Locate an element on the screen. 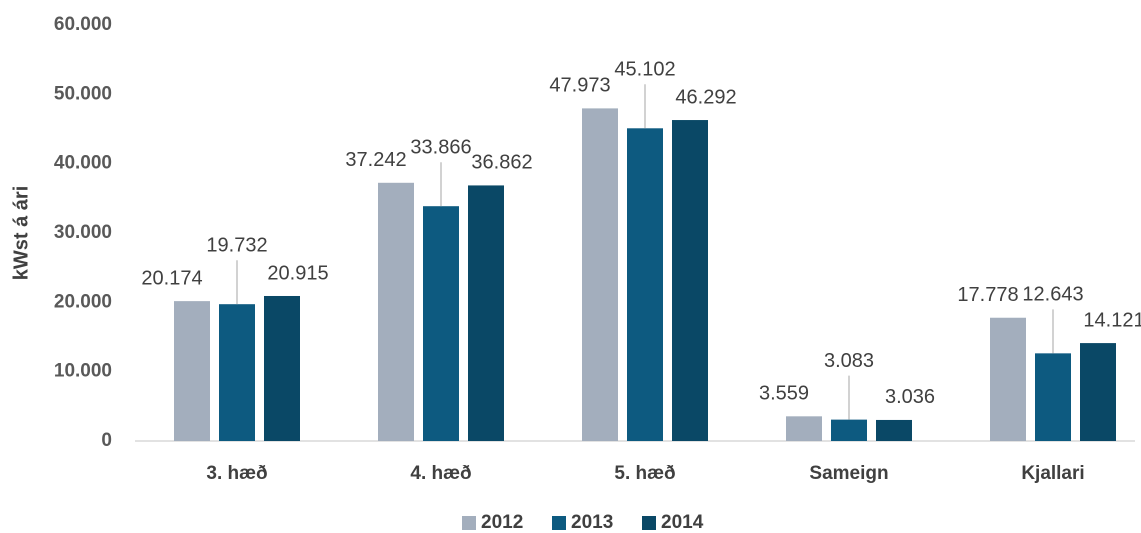 This screenshot has width=1141, height=533. data-label: 3.559 is located at coordinates (784, 394).